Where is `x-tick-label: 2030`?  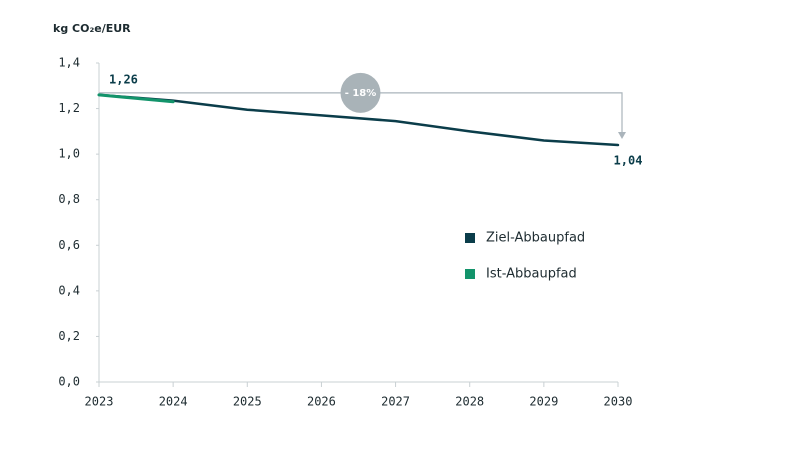
x-tick-label: 2030 is located at coordinates (618, 402).